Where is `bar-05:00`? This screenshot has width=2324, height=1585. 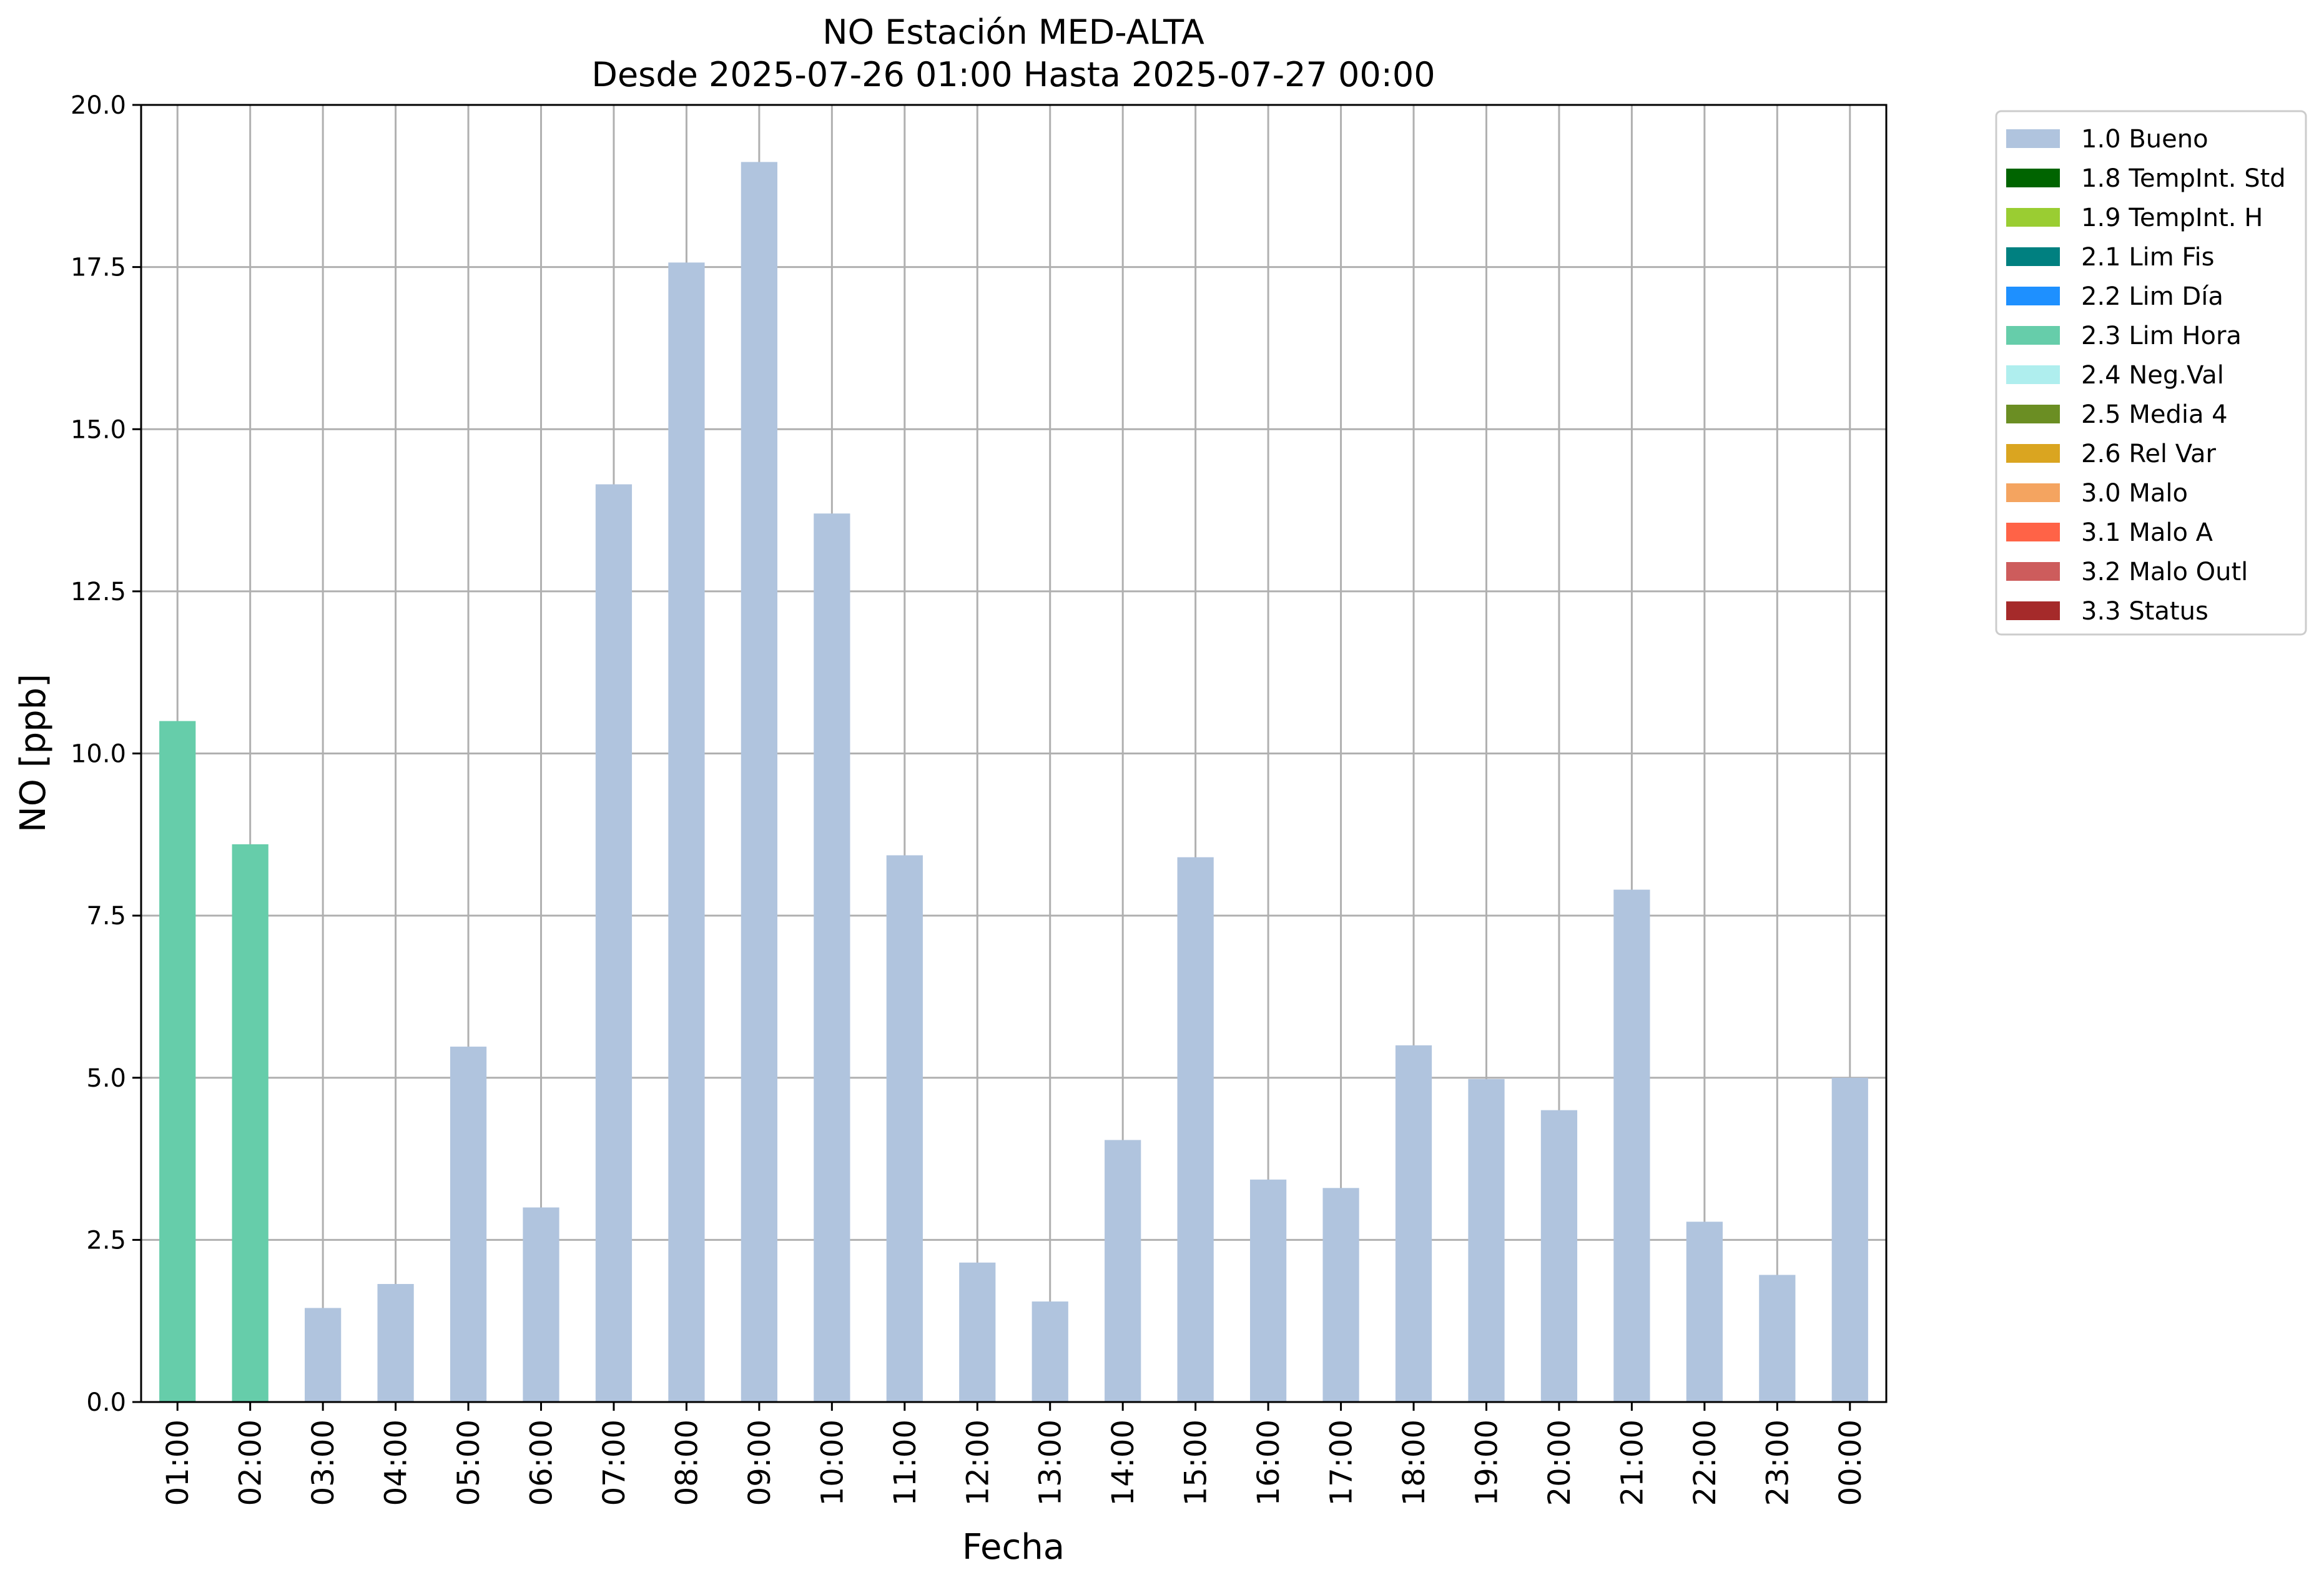 bar-05:00 is located at coordinates (468, 1224).